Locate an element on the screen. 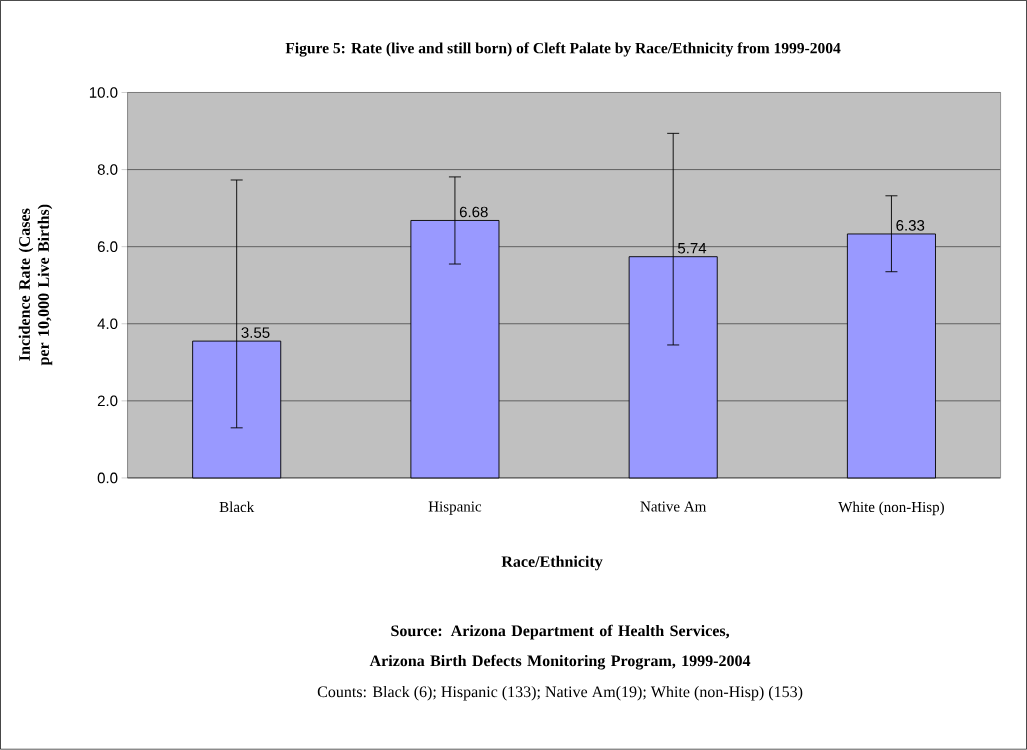 The image size is (1027, 750). data-label: 5.74 is located at coordinates (692, 248).